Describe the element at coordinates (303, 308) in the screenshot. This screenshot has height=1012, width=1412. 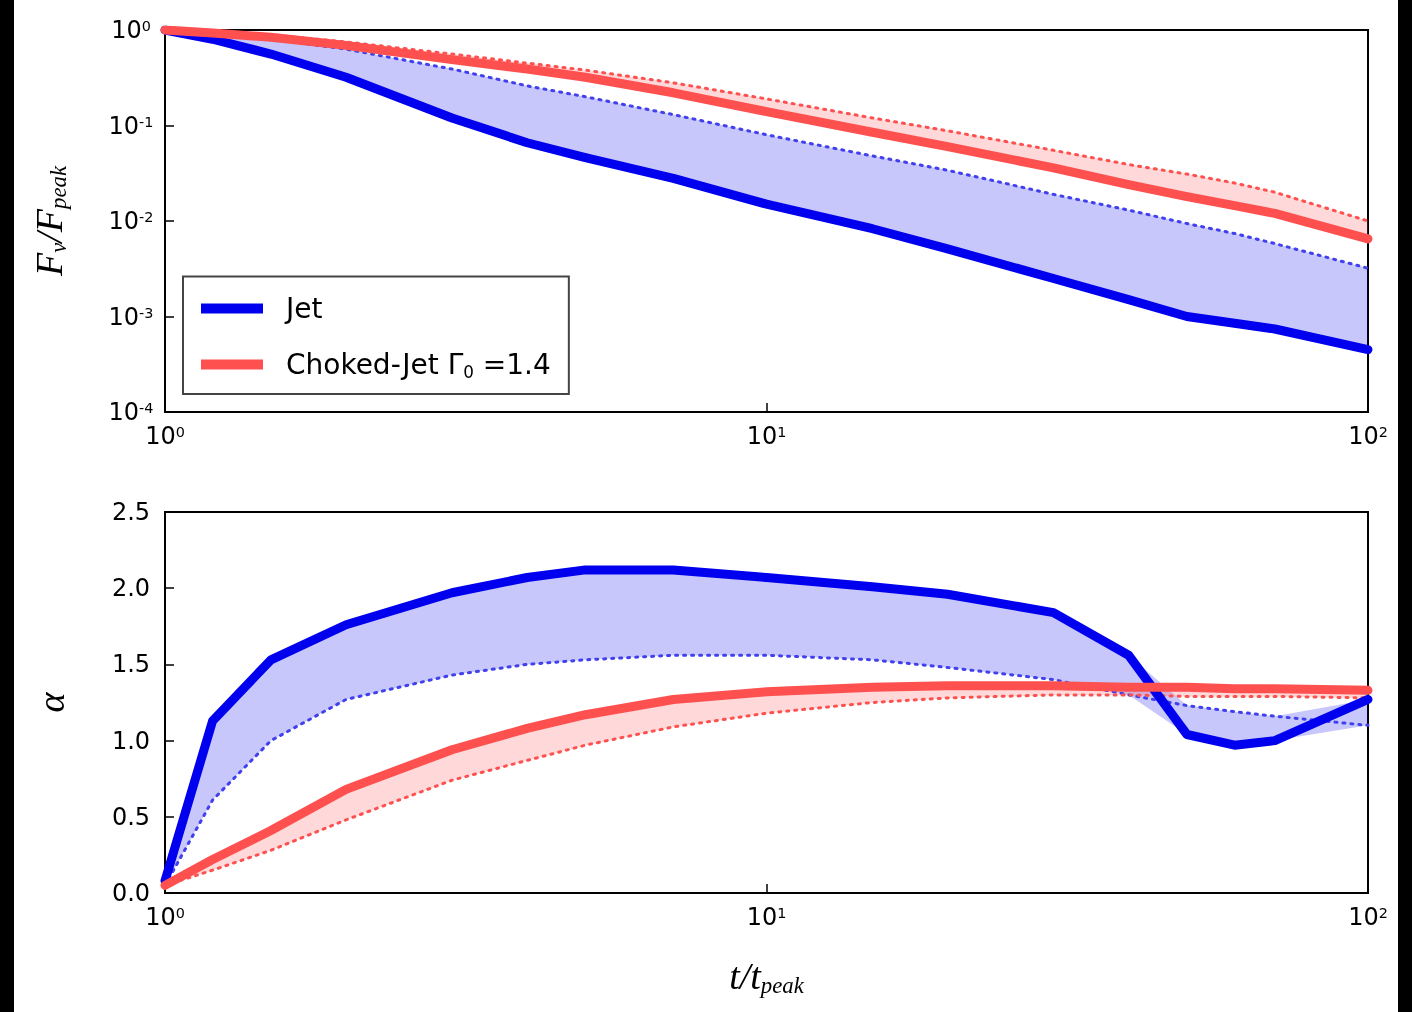
I see `legend-label: Jet` at that location.